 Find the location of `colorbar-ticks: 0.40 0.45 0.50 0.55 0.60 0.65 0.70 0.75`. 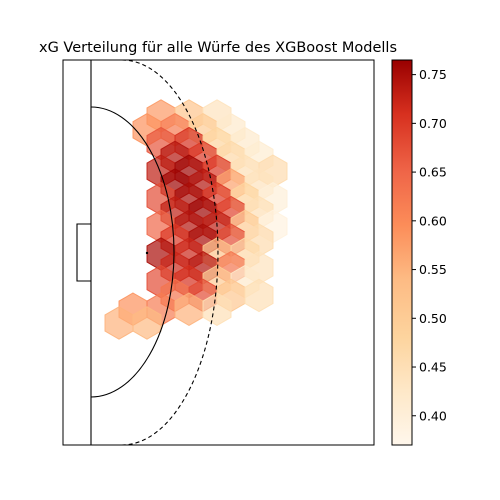

colorbar-ticks: 0.40 0.45 0.50 0.55 0.60 0.65 0.70 0.75 is located at coordinates (429, 245).